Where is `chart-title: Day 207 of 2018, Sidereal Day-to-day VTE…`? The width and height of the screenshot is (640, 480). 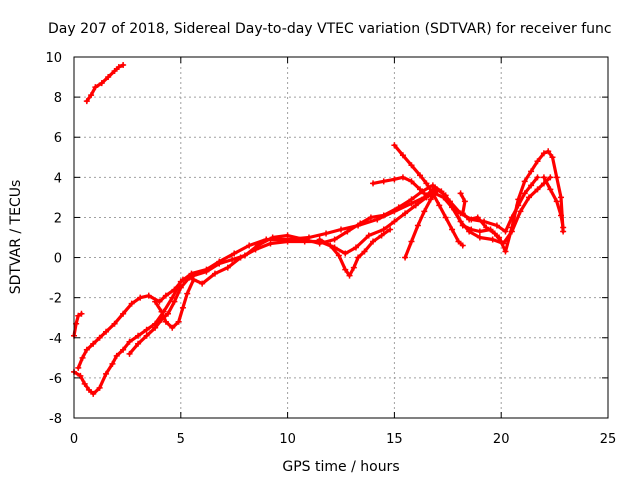 chart-title: Day 207 of 2018, Sidereal Day-to-day VTE… is located at coordinates (330, 29).